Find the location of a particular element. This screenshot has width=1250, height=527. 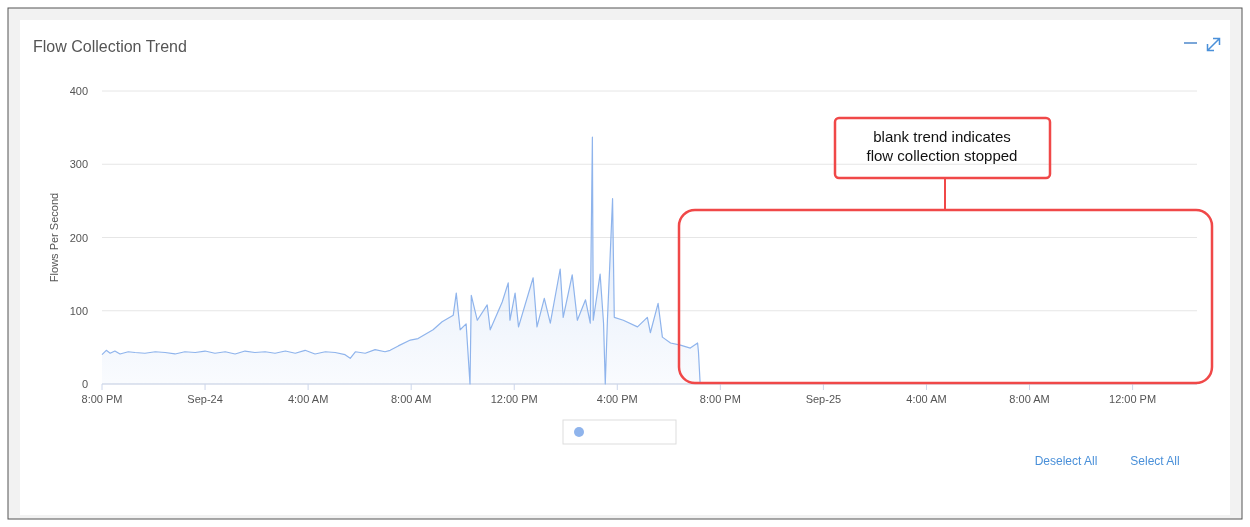

y-tick-label: 100 is located at coordinates (78, 310).